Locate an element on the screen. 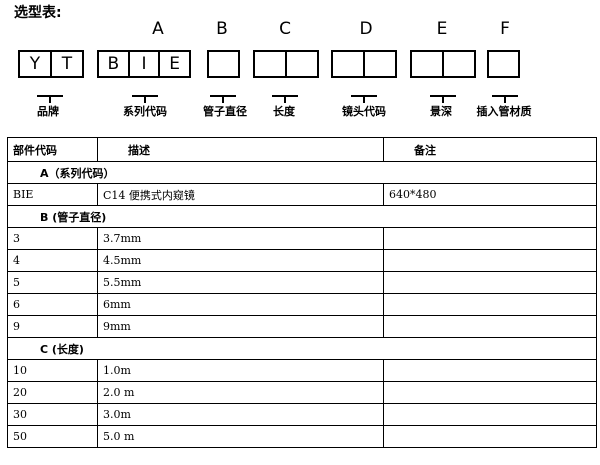  table-cell: 5.5mm is located at coordinates (240, 282).